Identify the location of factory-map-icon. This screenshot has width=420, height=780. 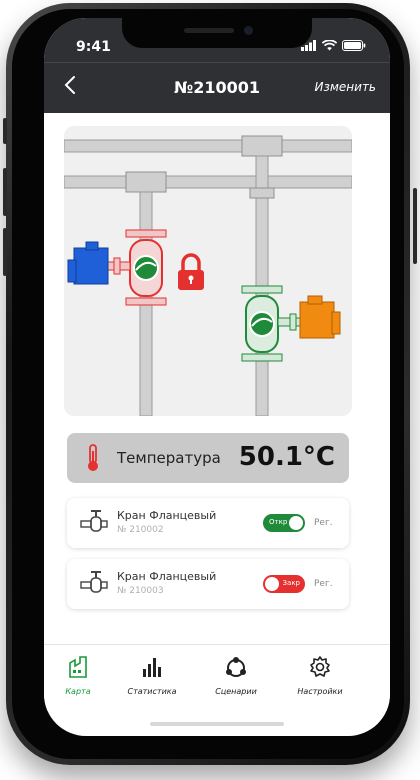
(78, 667).